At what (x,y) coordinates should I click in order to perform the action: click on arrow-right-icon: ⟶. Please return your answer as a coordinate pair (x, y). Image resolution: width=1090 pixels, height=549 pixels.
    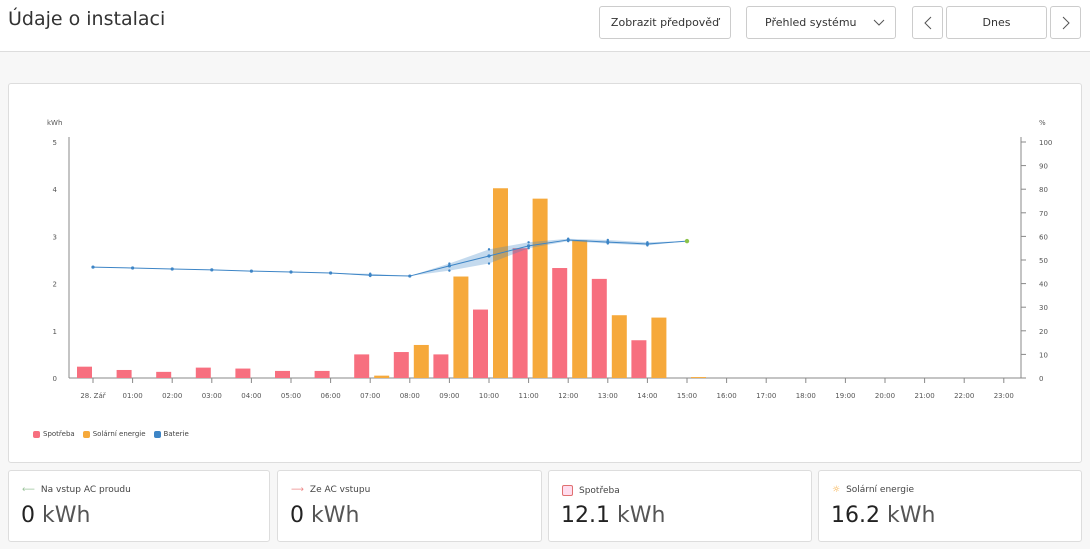
    Looking at the image, I should click on (297, 490).